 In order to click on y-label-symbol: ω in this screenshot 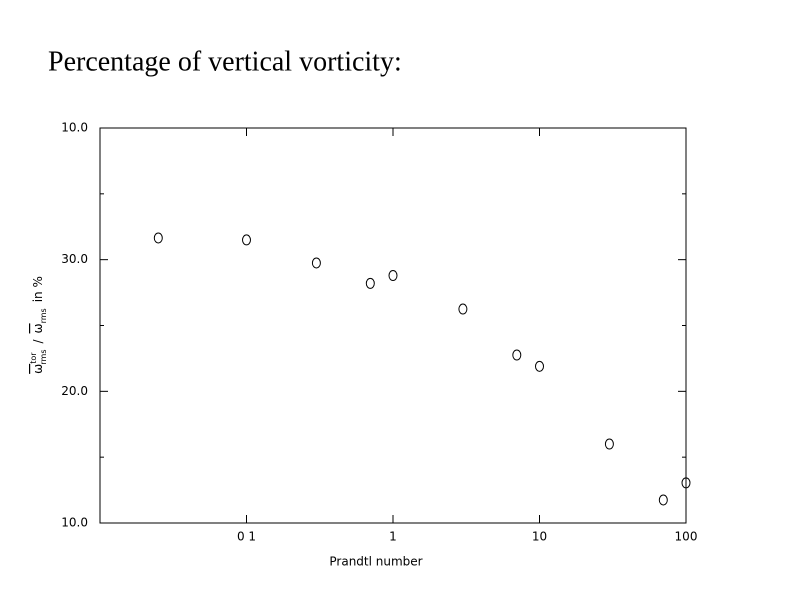, I will do `click(38, 369)`.